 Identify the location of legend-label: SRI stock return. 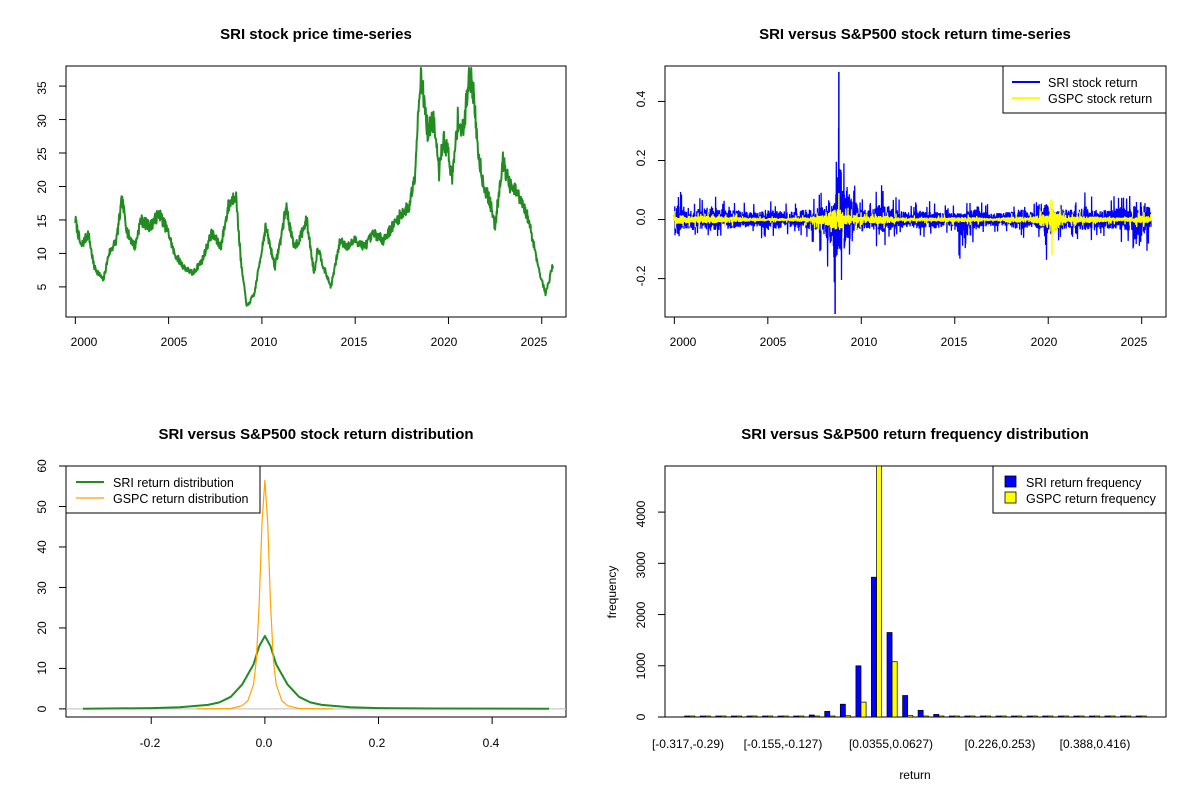
(1093, 83).